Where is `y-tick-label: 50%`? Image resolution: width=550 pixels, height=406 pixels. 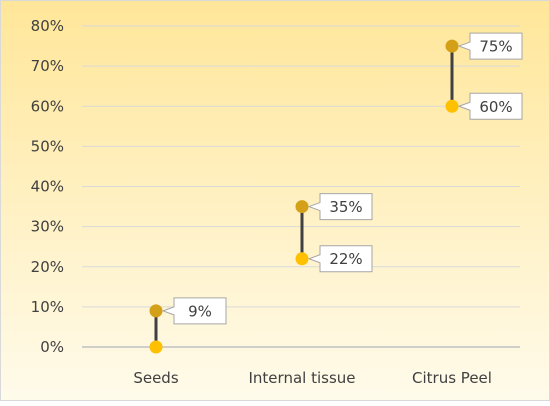 y-tick-label: 50% is located at coordinates (47, 146).